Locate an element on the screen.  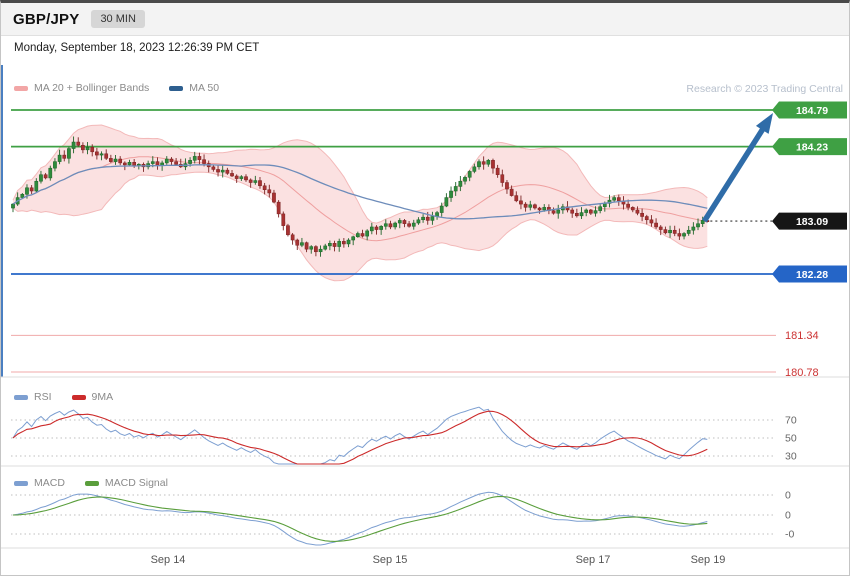
macd-legend: MACD MACD Signal is located at coordinates (91, 483).